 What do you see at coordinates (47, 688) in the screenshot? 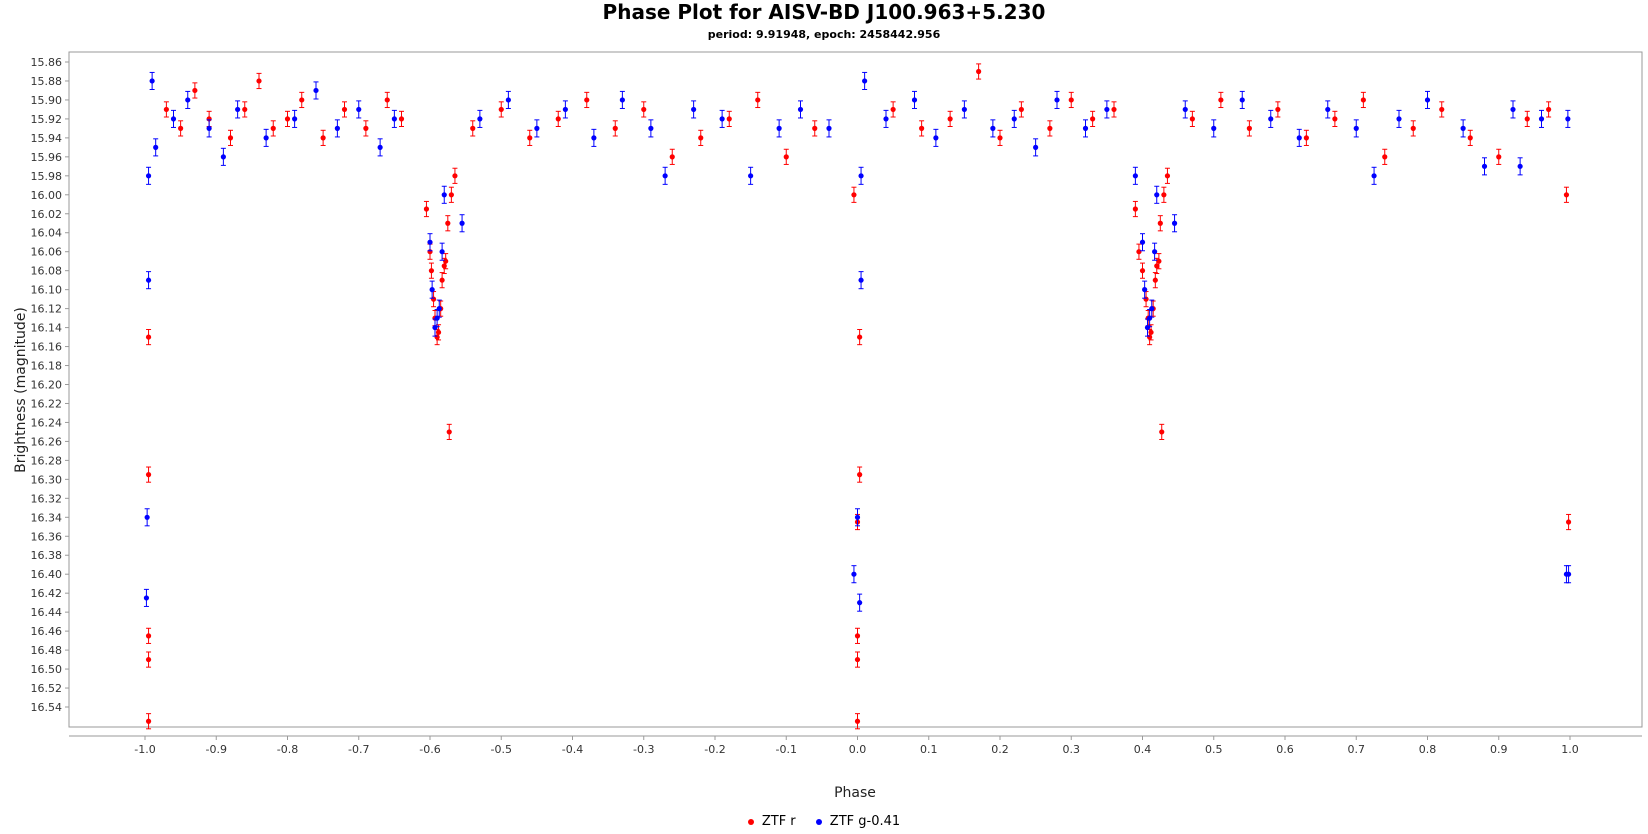
I see `y-tick-label: 16.52` at bounding box center [47, 688].